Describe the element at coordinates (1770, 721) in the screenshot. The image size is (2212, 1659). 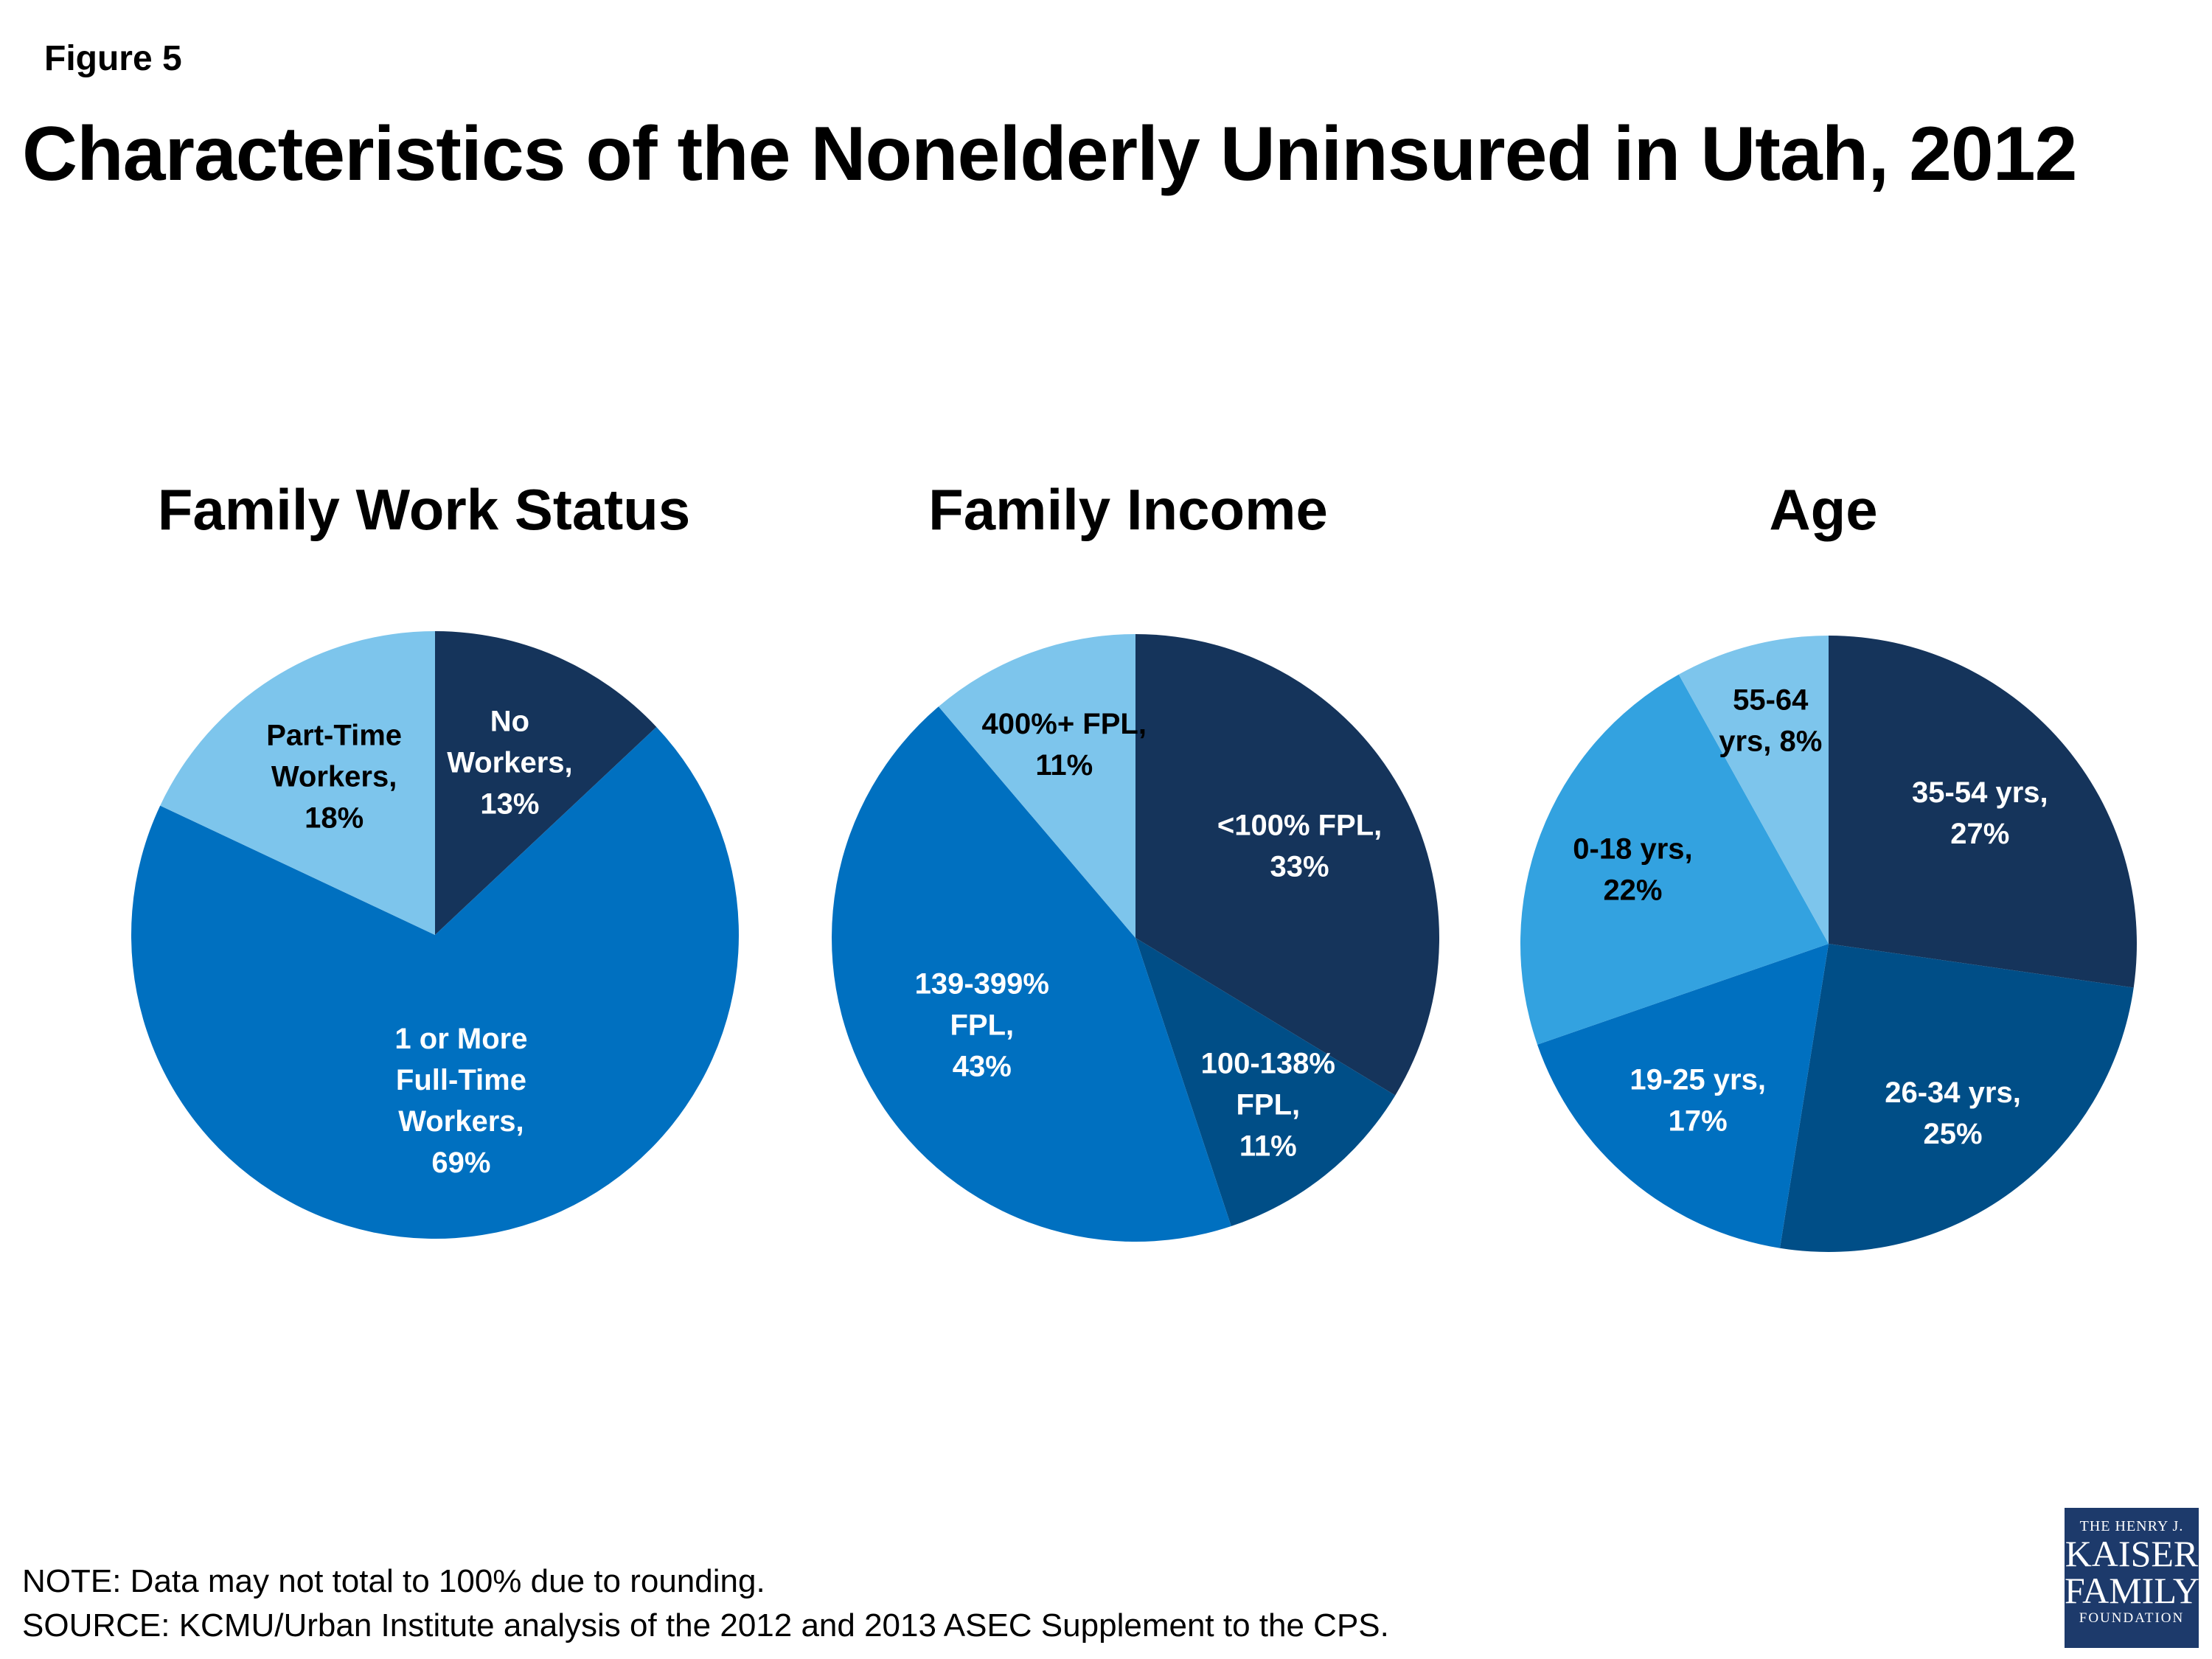
I see `slice-label-age-4: 55-64 yrs, 8%` at that location.